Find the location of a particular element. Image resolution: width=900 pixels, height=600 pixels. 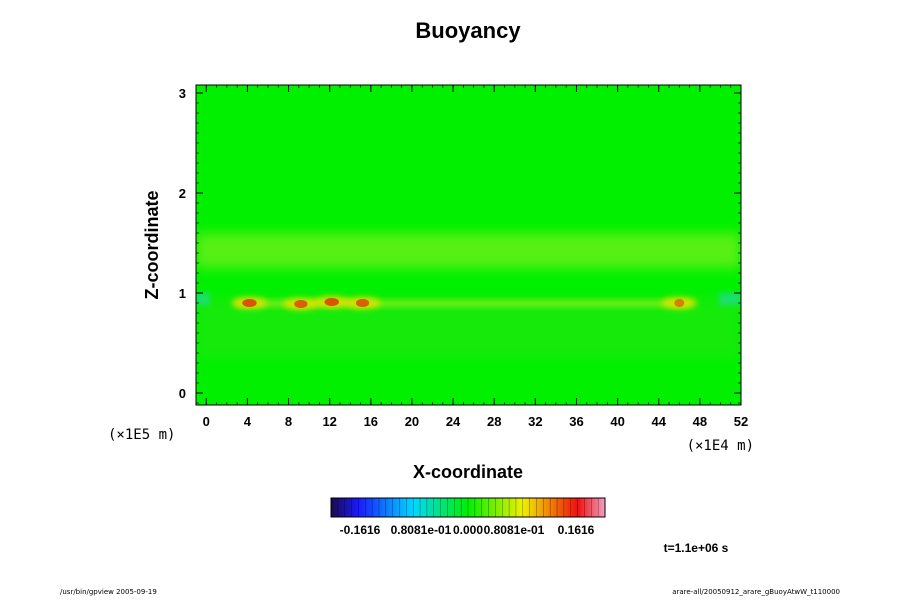

x-tick-label: 24 is located at coordinates (453, 421).